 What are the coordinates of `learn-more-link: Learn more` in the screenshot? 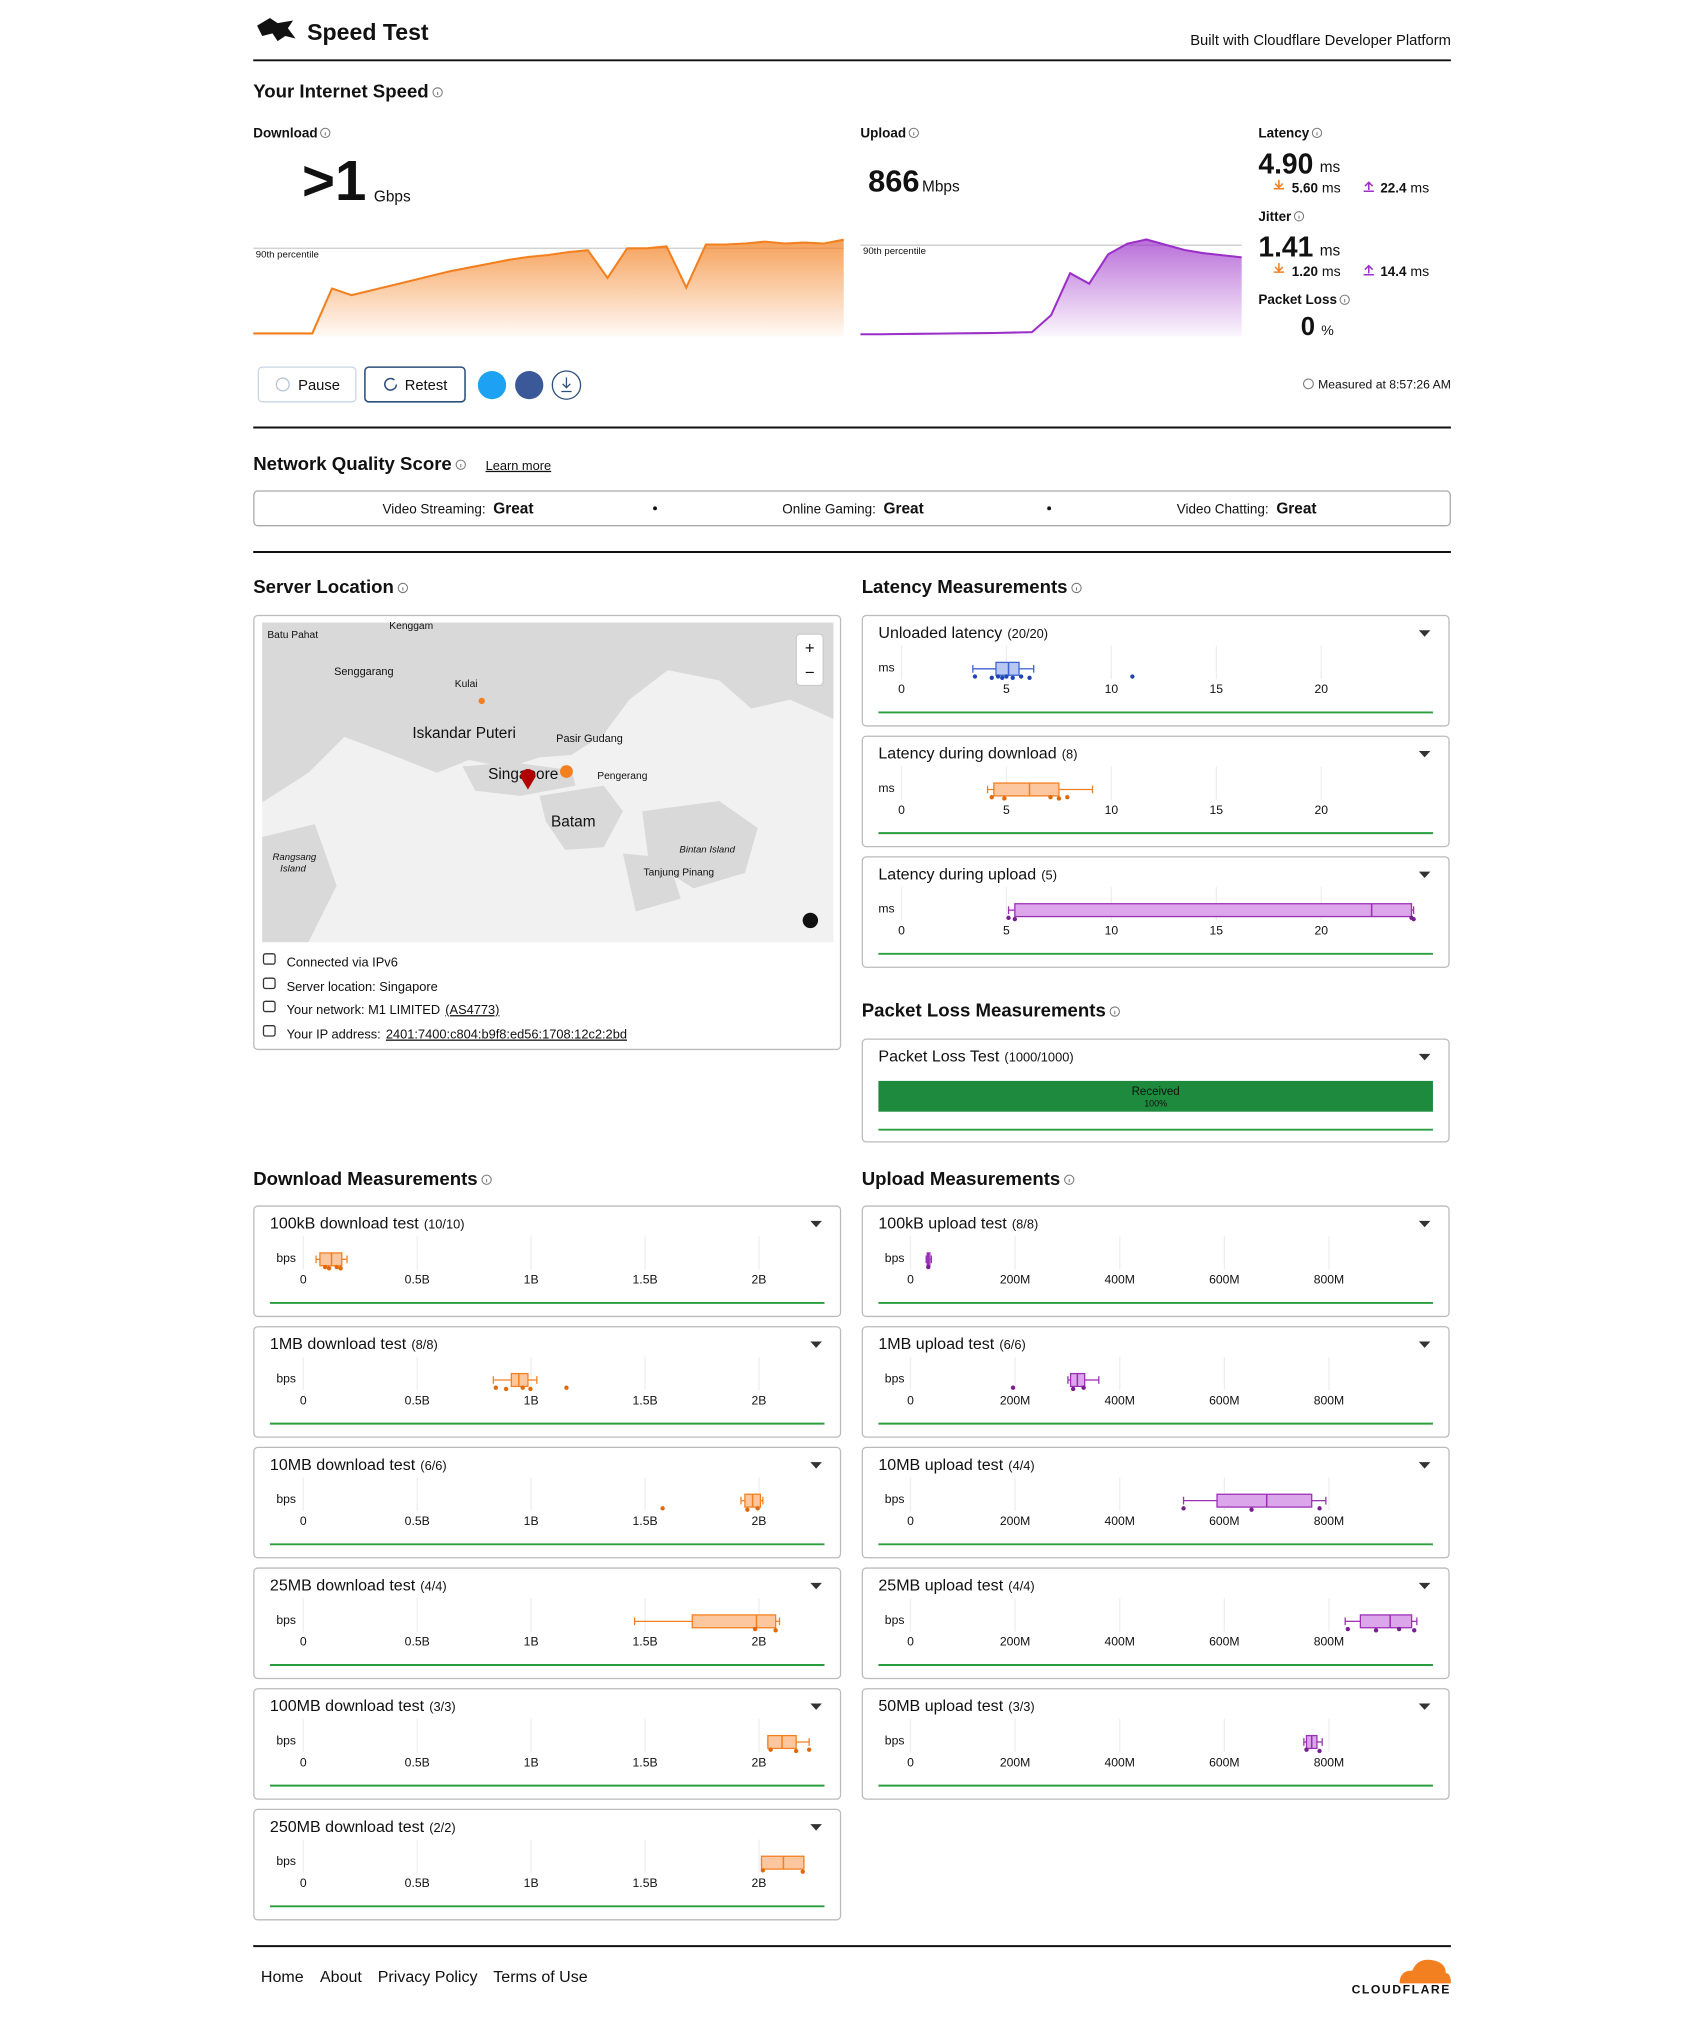 It's located at (519, 465).